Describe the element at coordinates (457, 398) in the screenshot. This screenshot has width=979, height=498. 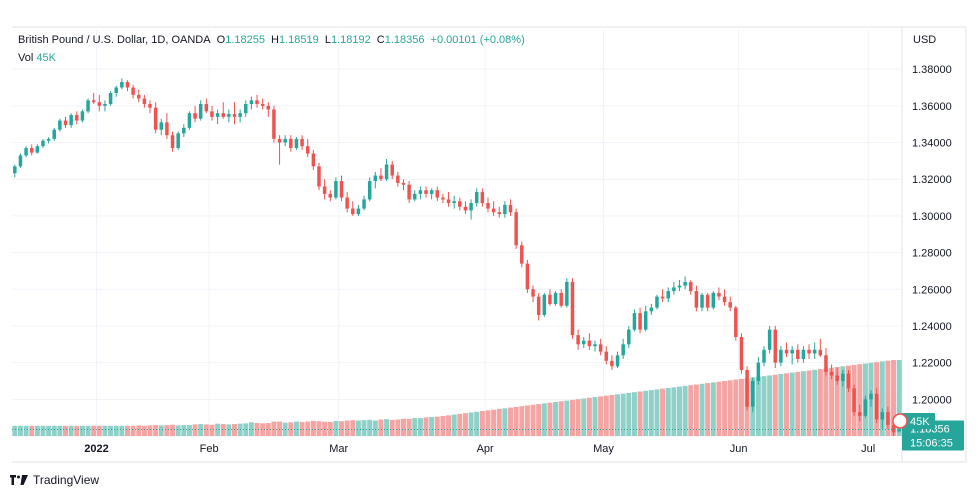
I see `volume-bars` at that location.